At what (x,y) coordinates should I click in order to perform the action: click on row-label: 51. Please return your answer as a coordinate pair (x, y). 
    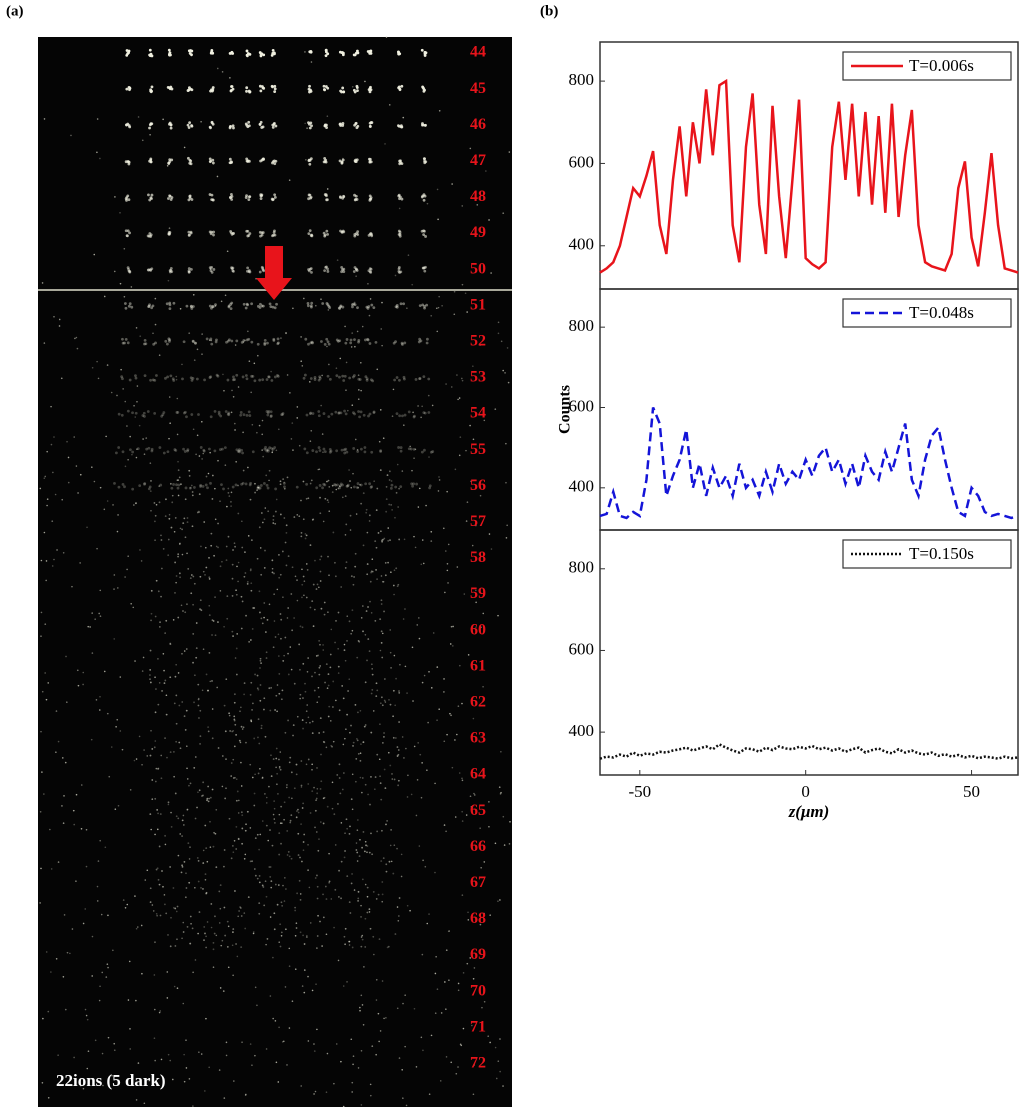
    Looking at the image, I should click on (478, 304).